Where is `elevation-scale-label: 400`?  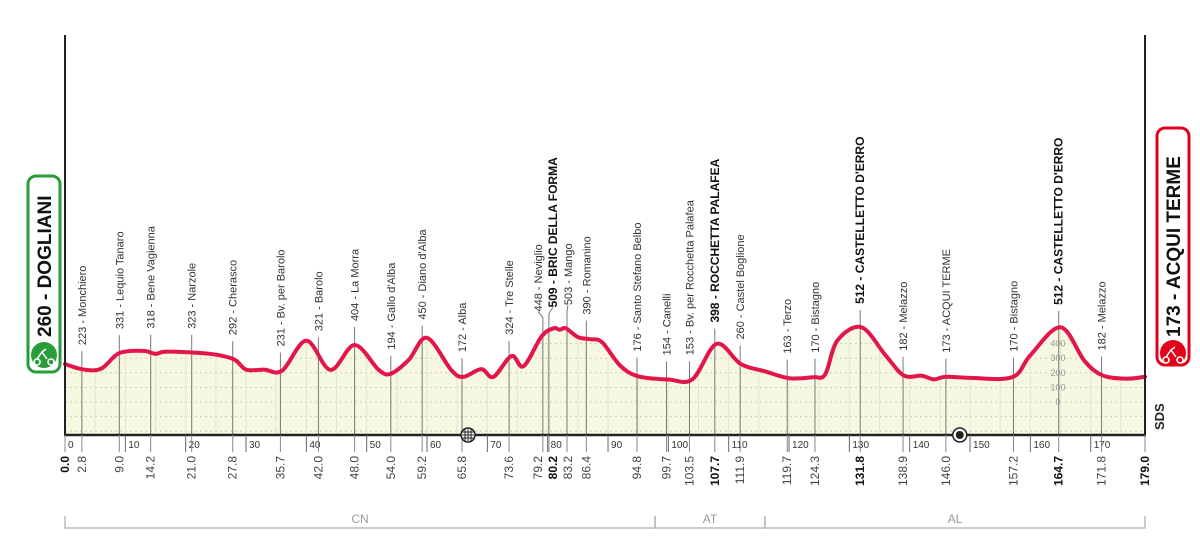 elevation-scale-label: 400 is located at coordinates (1057, 344).